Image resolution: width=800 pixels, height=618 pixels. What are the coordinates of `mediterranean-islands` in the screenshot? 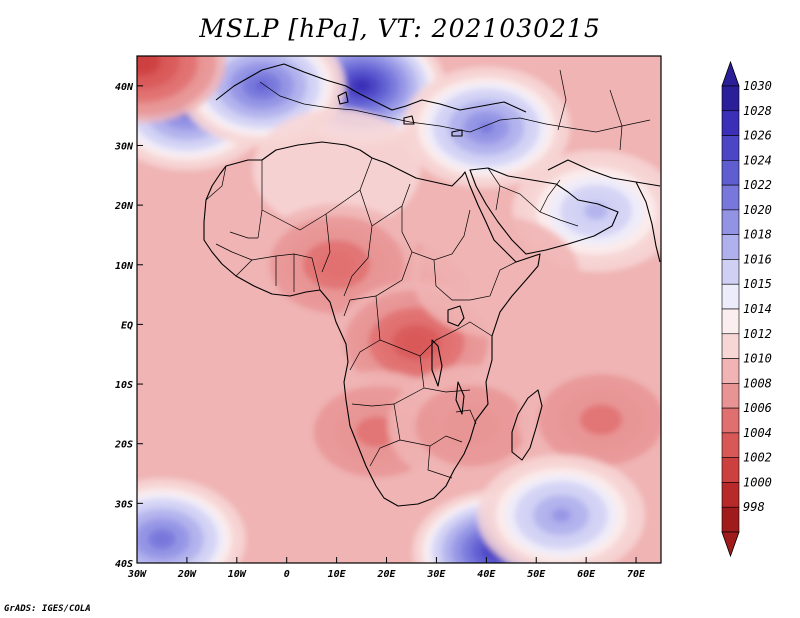 It's located at (400, 114).